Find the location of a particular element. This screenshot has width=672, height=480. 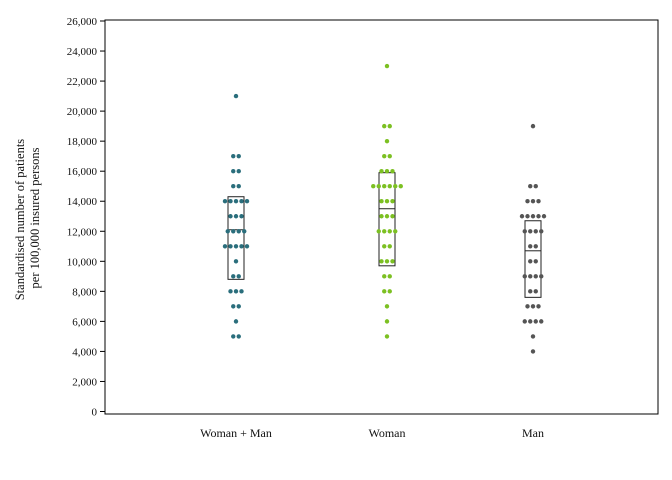

y-tick-label: 2,000 is located at coordinates (84, 382).